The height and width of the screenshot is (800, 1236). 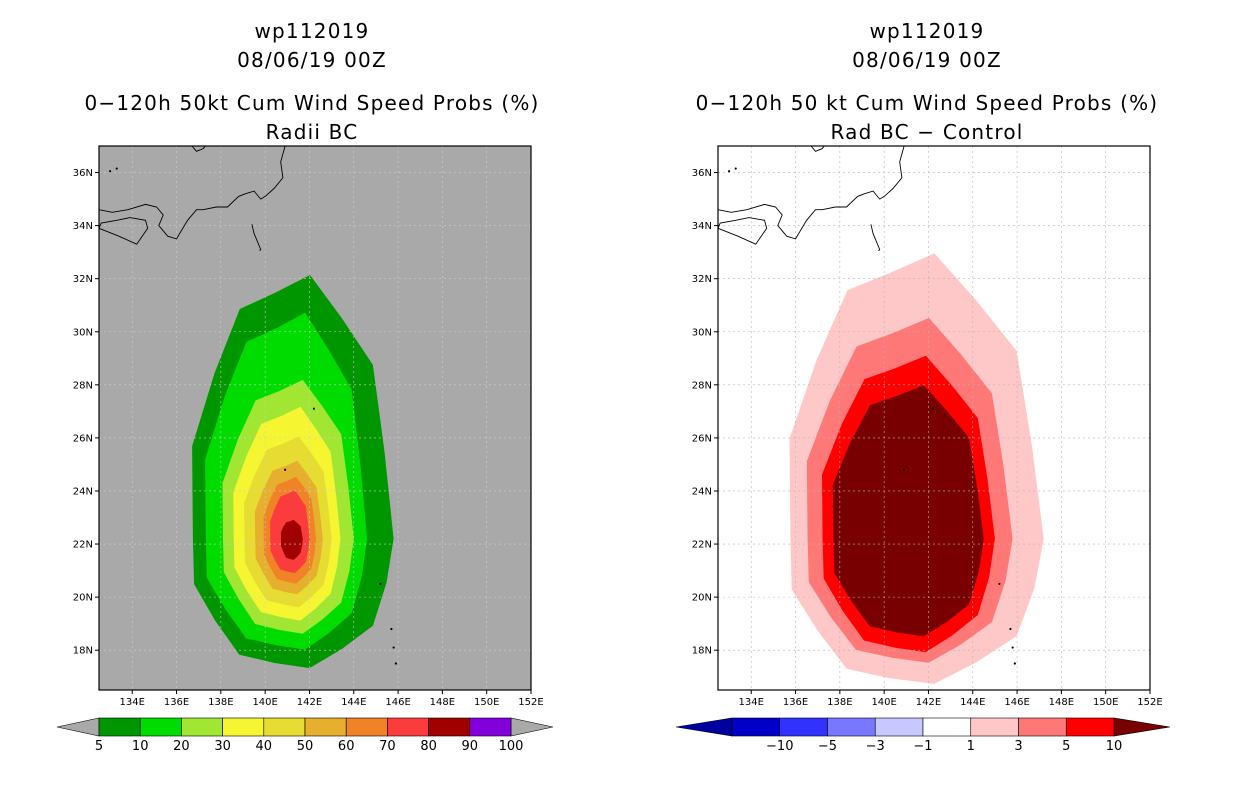 What do you see at coordinates (795, 702) in the screenshot?
I see `right-lon-label: 136E` at bounding box center [795, 702].